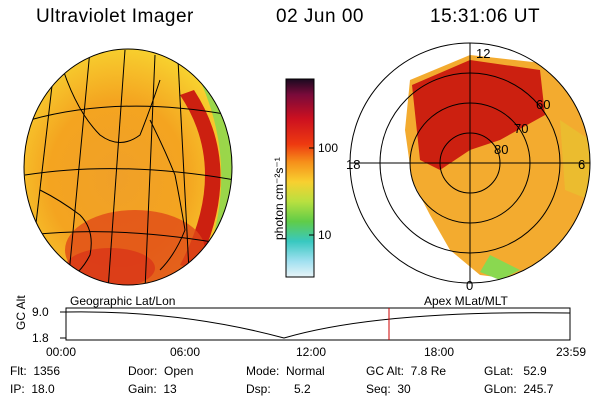  Describe the element at coordinates (388, 389) in the screenshot. I see `info-seq: Seq: 30` at that location.